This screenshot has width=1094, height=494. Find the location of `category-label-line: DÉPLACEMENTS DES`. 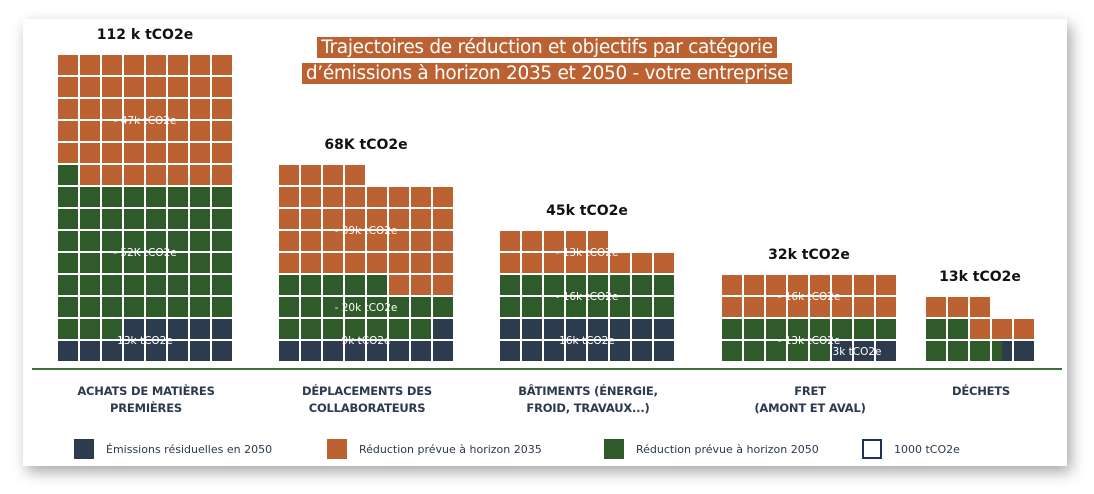

category-label-line: DÉPLACEMENTS DES is located at coordinates (367, 391).